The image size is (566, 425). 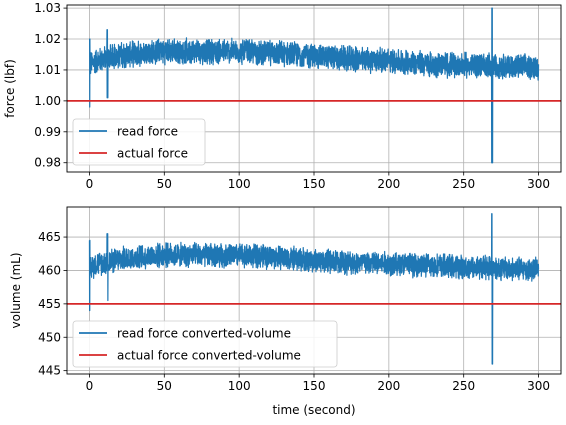 What do you see at coordinates (152, 154) in the screenshot?
I see `legend-label: actual force` at bounding box center [152, 154].